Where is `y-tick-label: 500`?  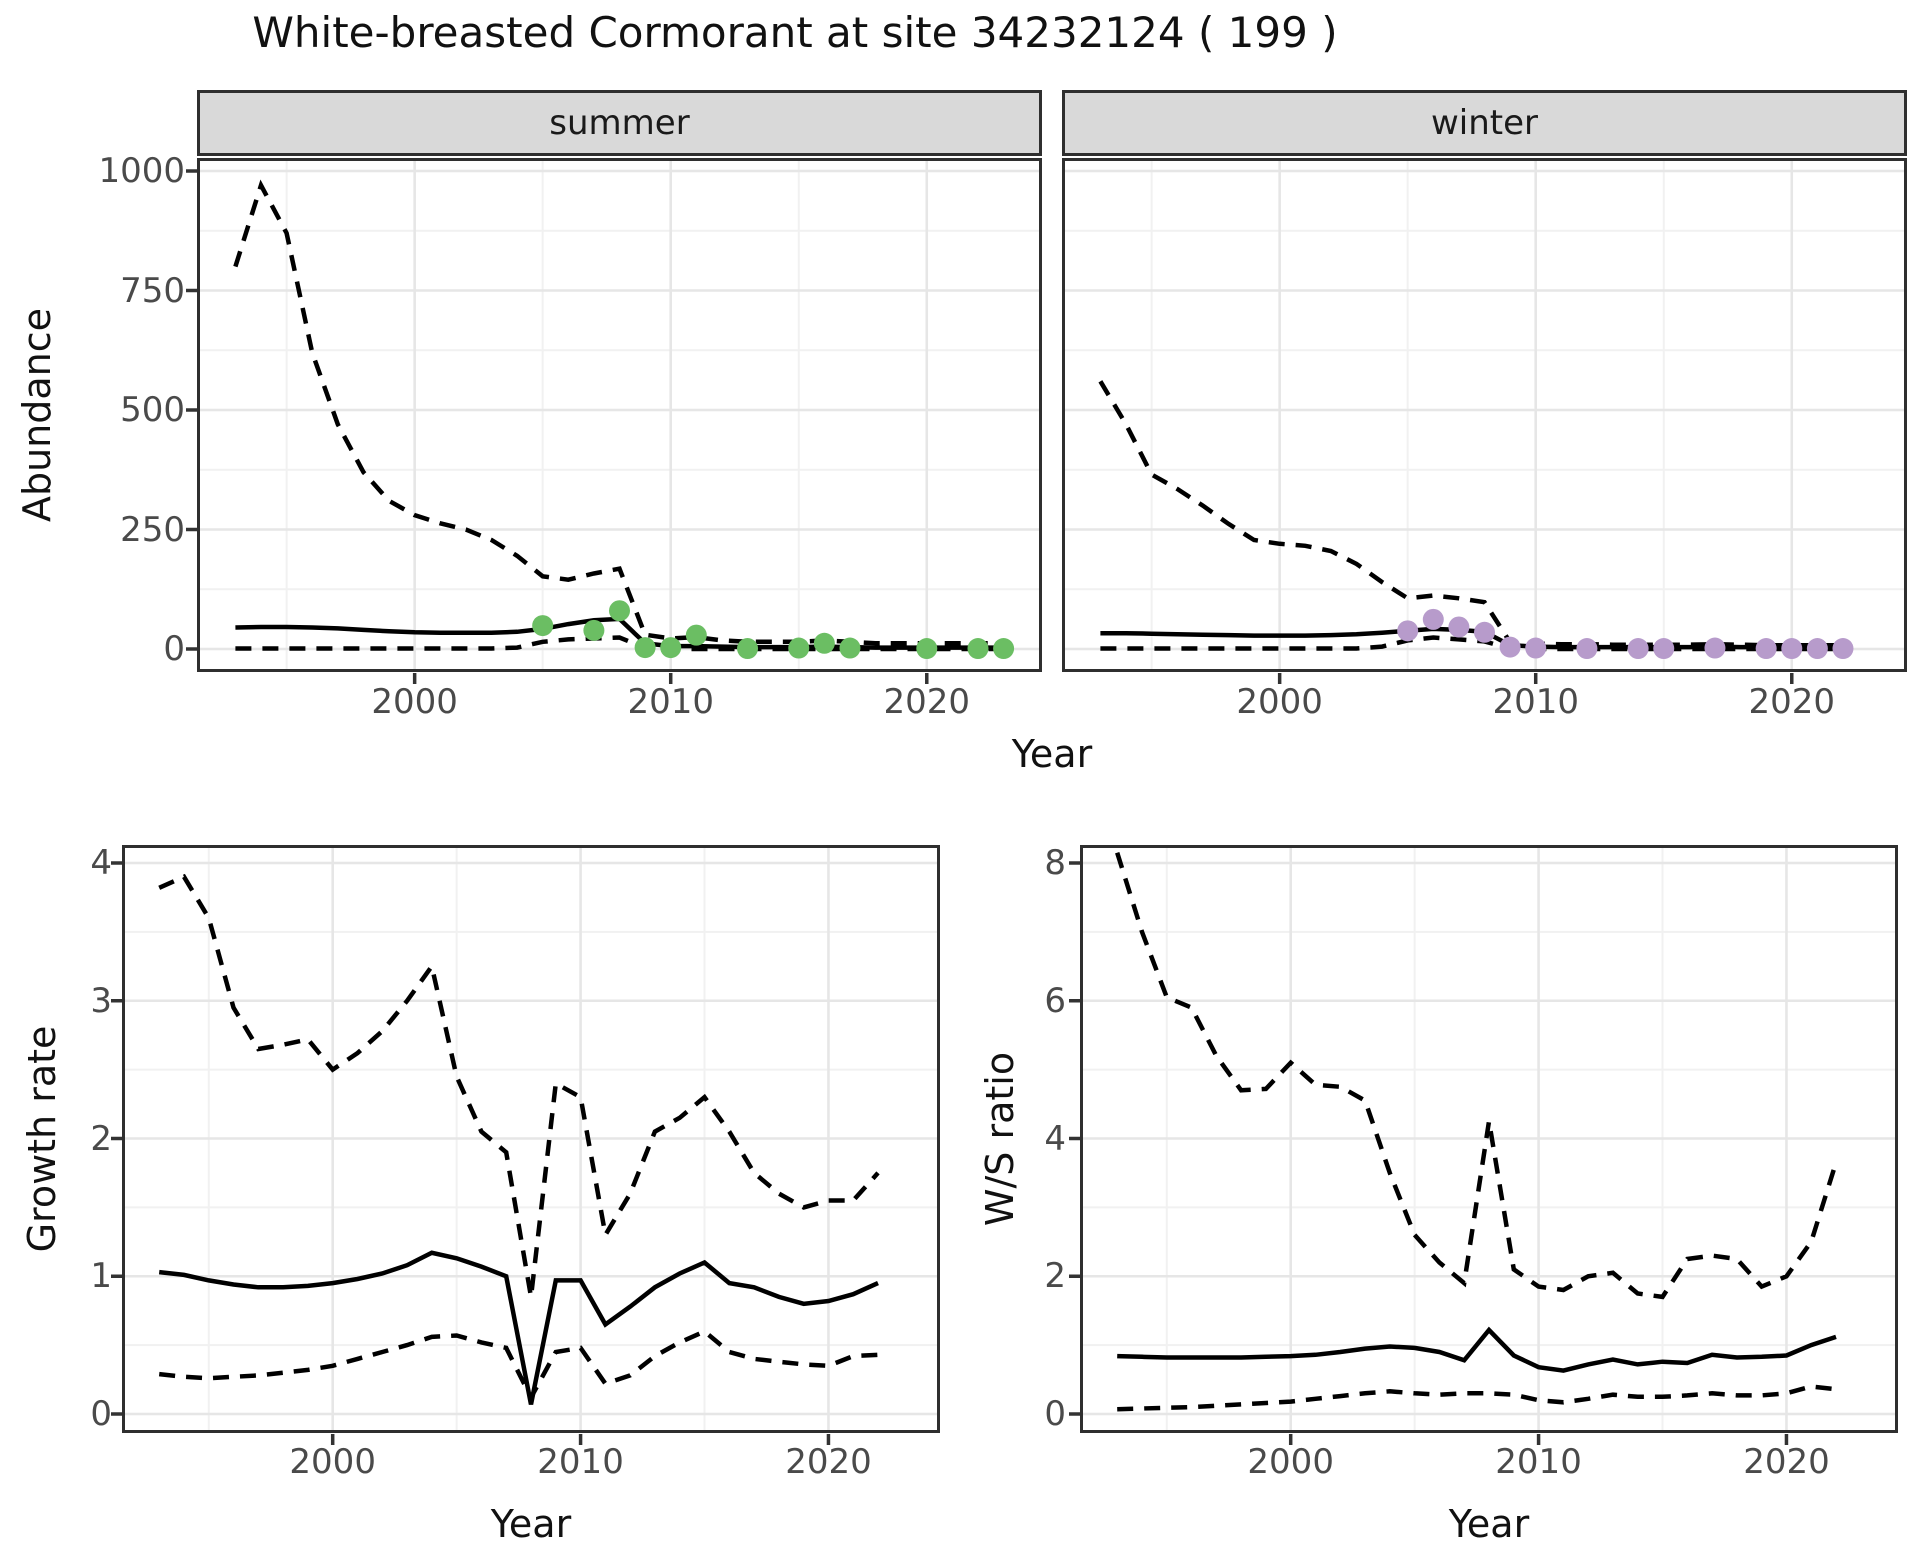
y-tick-label: 500 is located at coordinates (152, 410).